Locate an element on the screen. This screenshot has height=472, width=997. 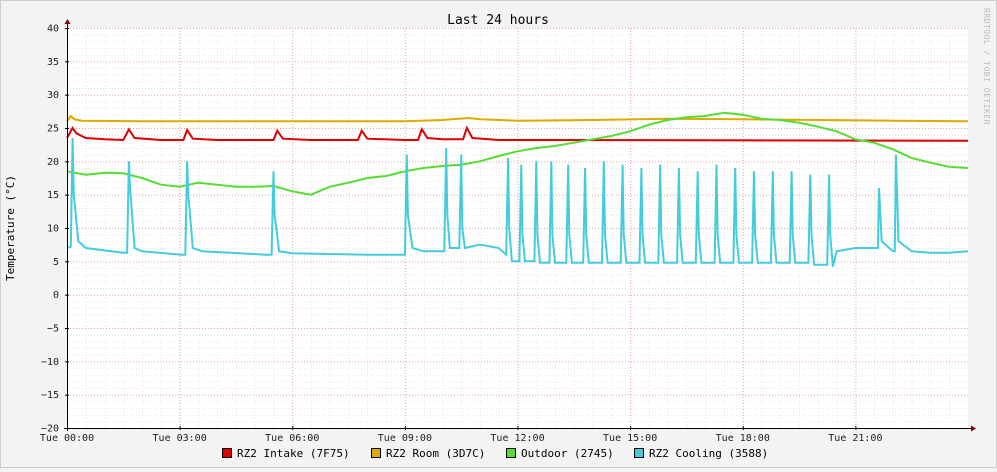
y-axis-arrow is located at coordinates (67, 21).